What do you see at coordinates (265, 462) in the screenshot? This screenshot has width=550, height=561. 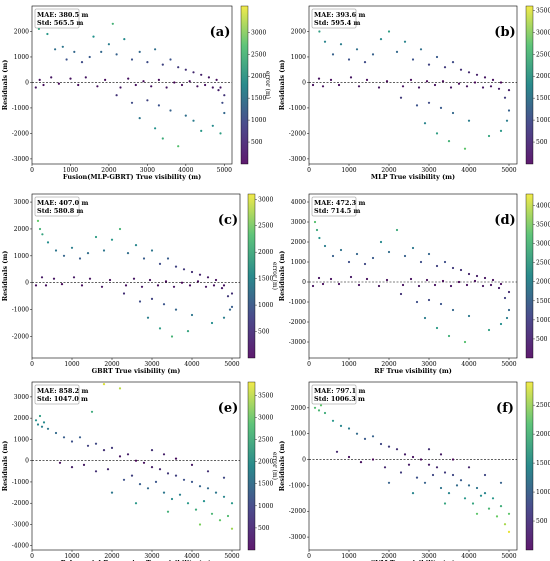 I see `colorbar-tick-label: 2000` at bounding box center [265, 462].